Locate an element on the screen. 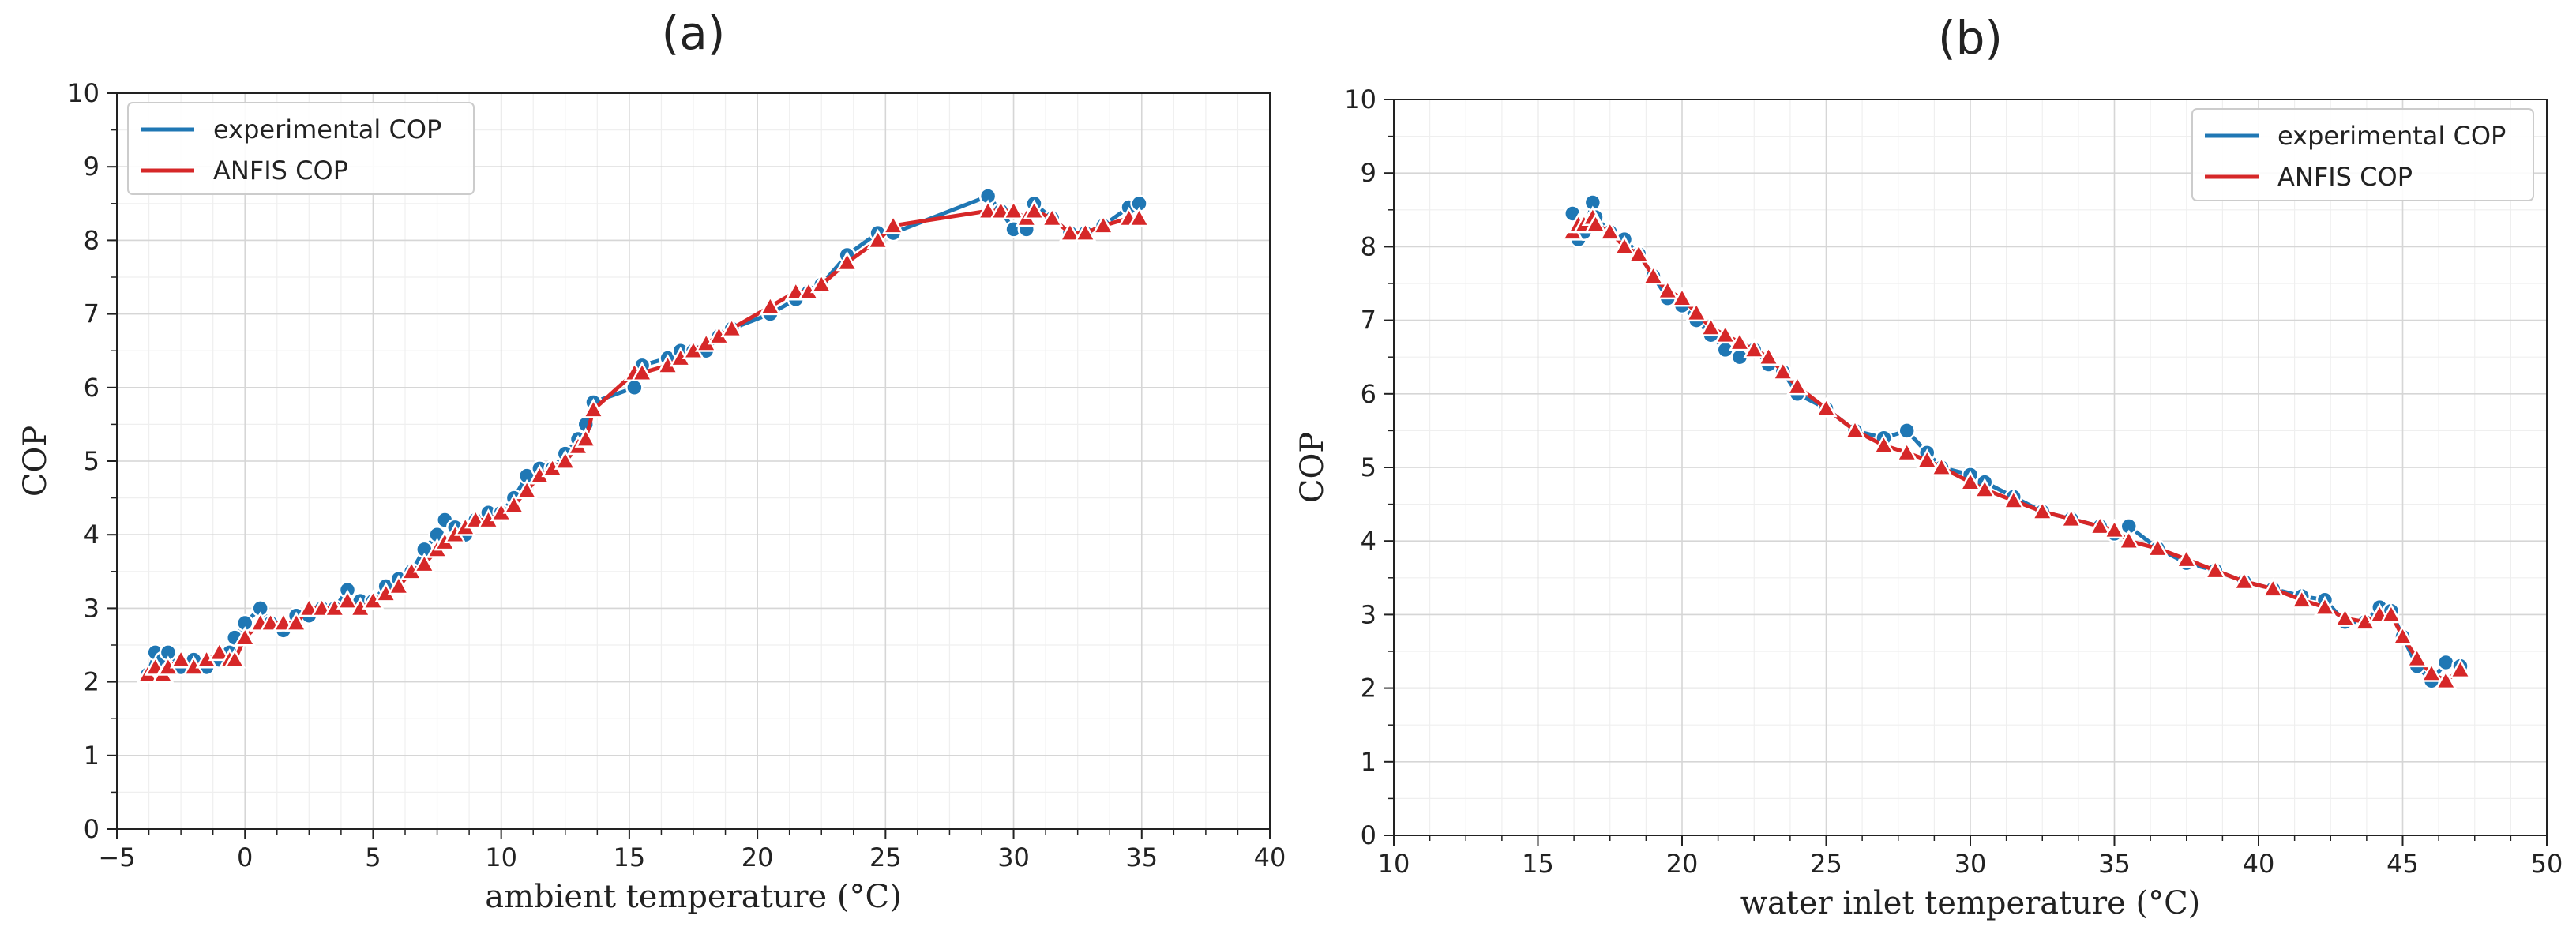  legend-label: experimental COP is located at coordinates (327, 129).